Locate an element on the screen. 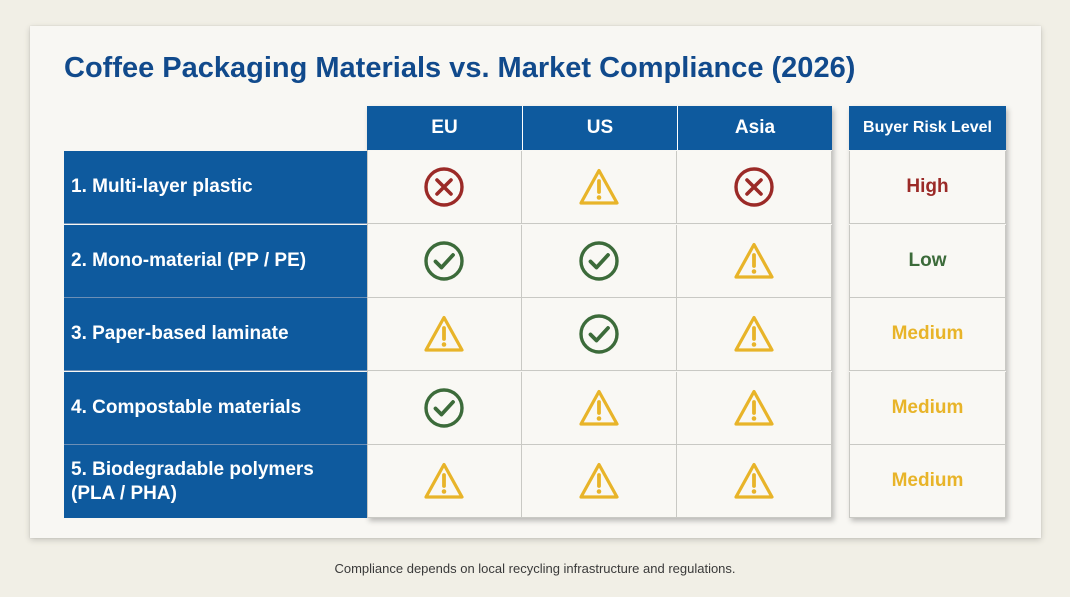  column-header-risk: Buyer Risk Level is located at coordinates (927, 128).